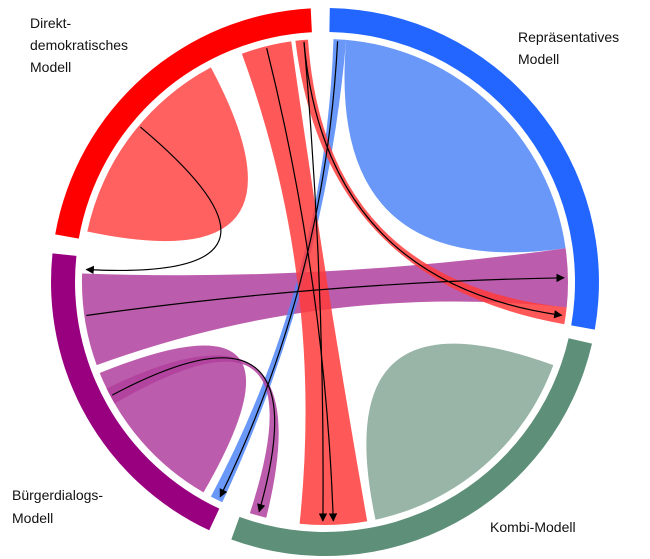 Image resolution: width=650 pixels, height=559 pixels. Describe the element at coordinates (533, 527) in the screenshot. I see `node-label: Kombi-Modell` at that location.